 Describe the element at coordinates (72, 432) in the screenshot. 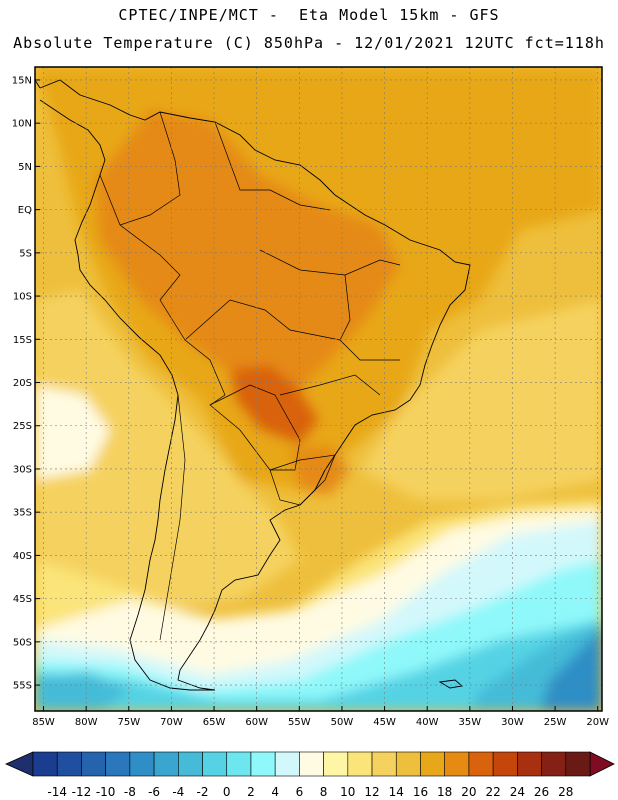

I see `field-6-8-west` at that location.